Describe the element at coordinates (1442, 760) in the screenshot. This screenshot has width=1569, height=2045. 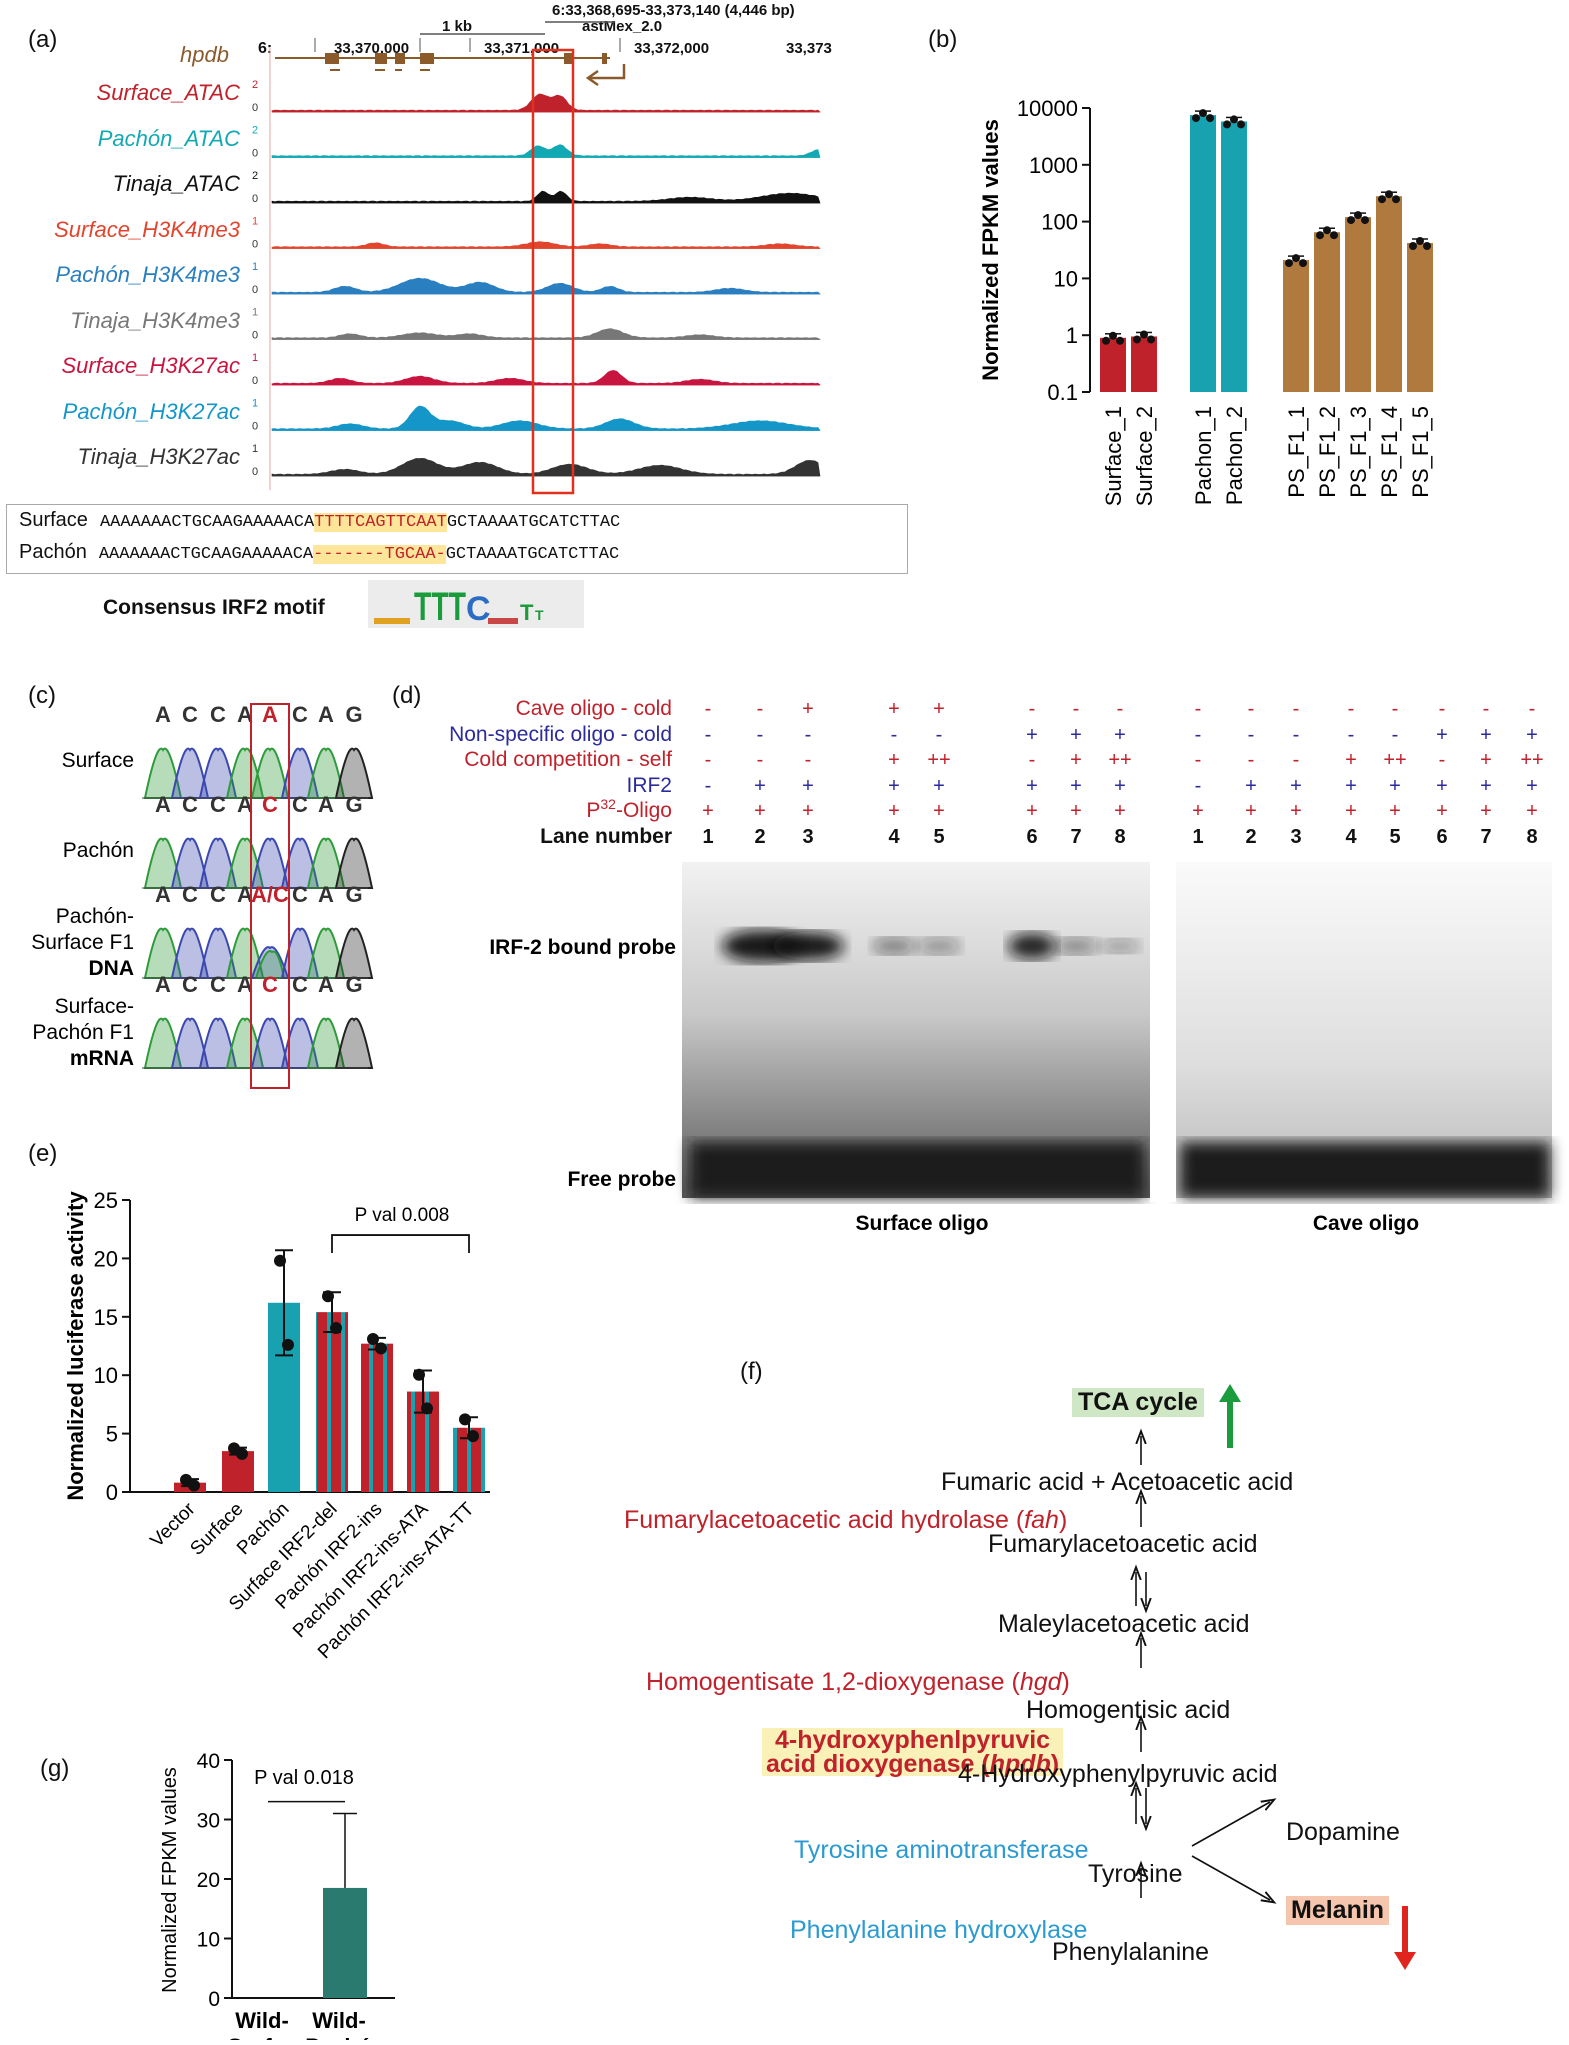
I see `cave-lane6-row3: -` at that location.